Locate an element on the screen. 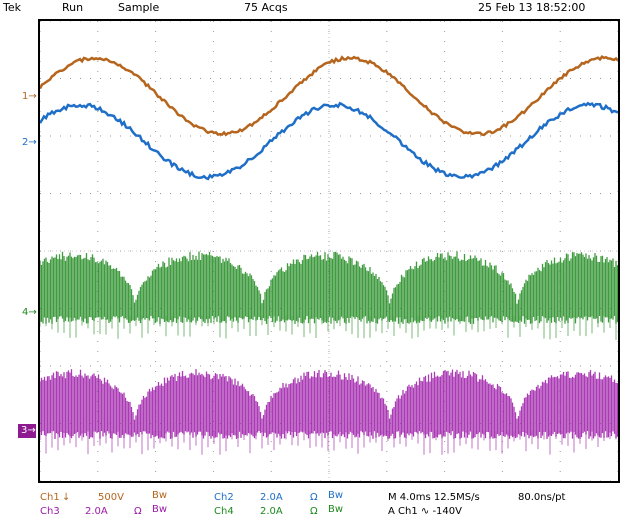 This screenshot has width=625, height=529. acquire-mode: Sample is located at coordinates (138, 7).